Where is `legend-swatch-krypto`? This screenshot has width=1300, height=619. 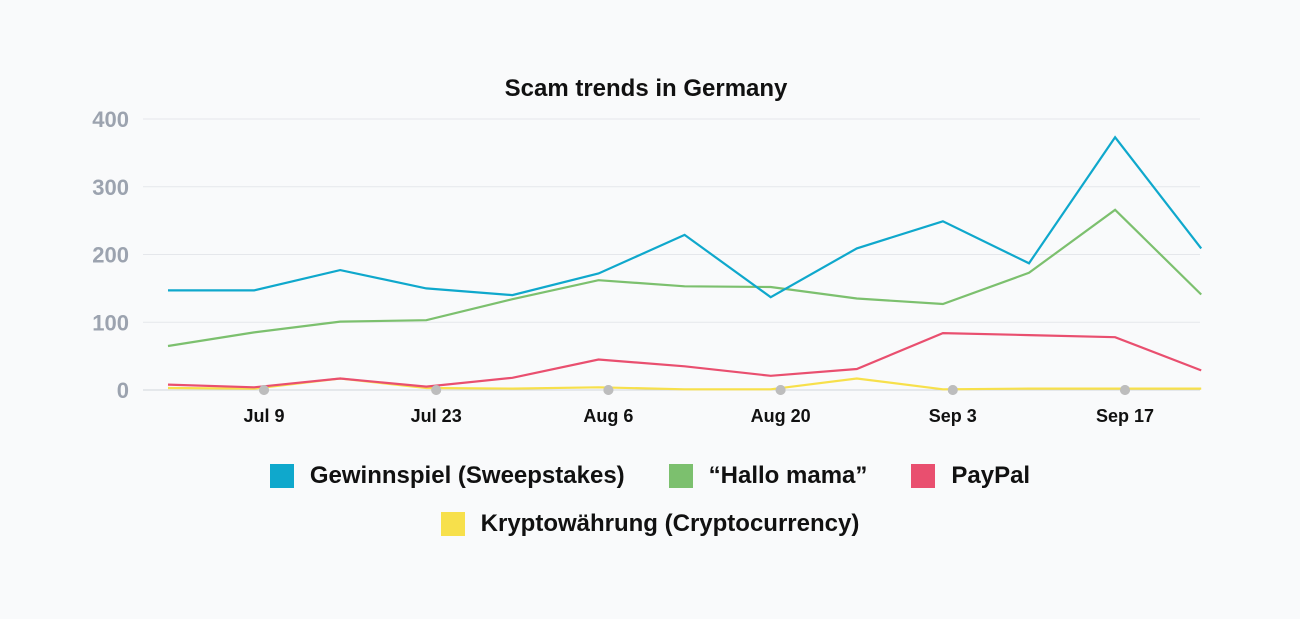
legend-swatch-krypto is located at coordinates (452, 524).